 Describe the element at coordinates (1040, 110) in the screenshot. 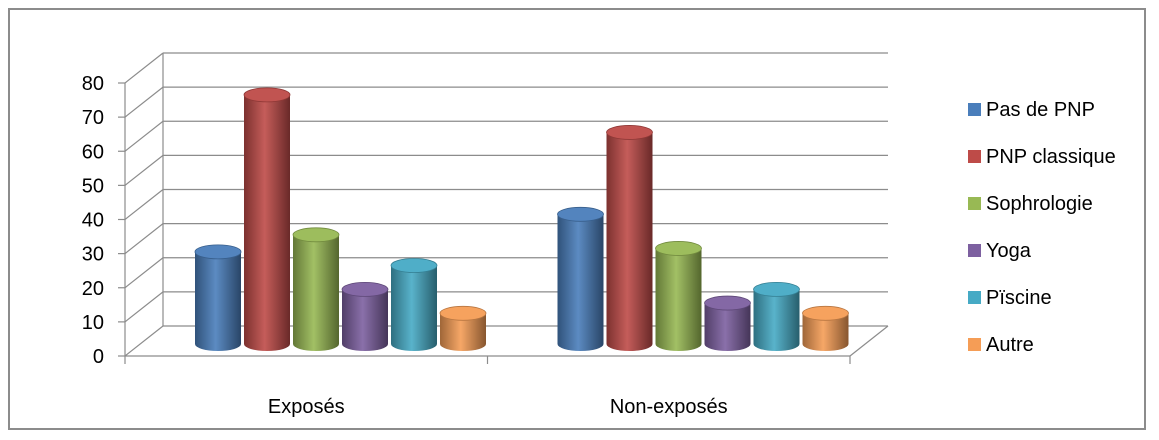

I see `legend-label: Pas de PNP` at that location.